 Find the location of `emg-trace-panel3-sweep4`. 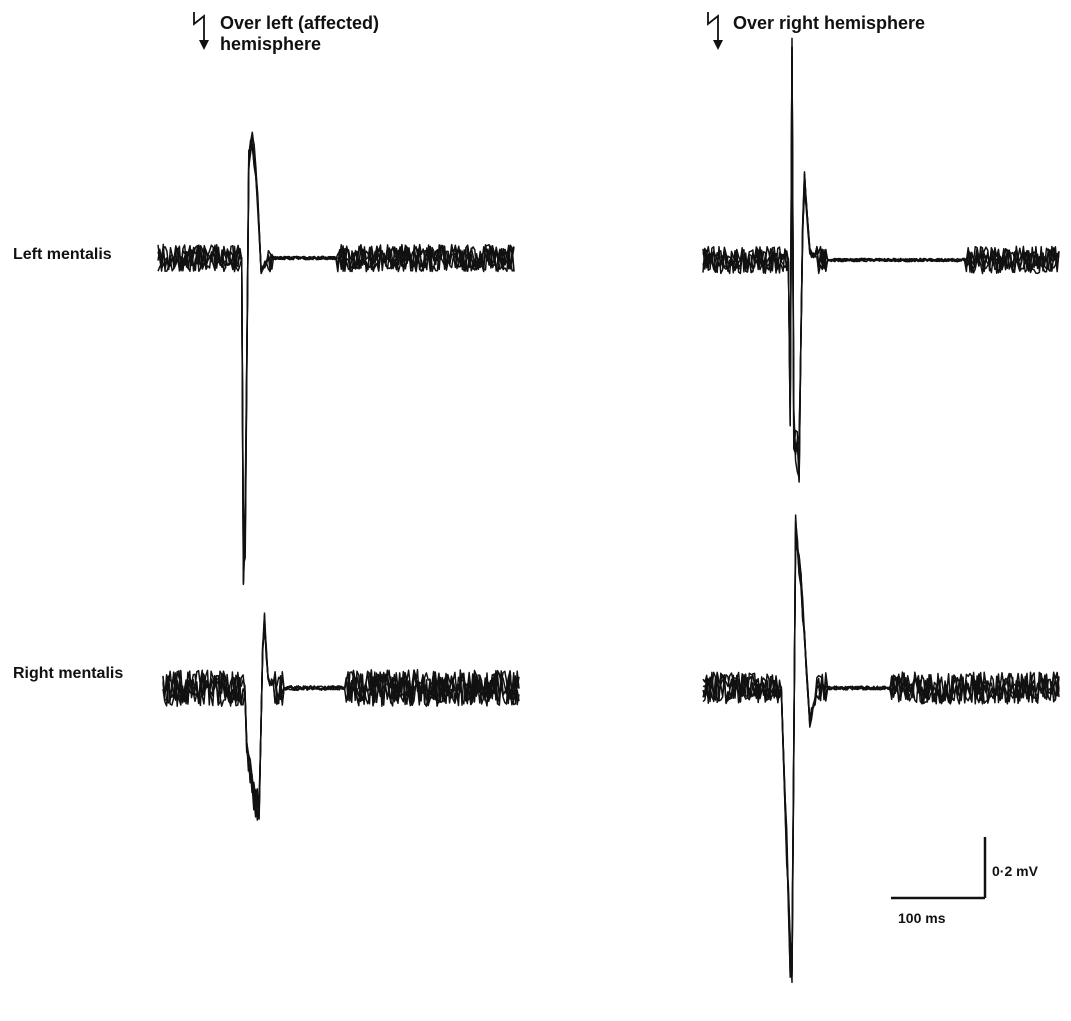

emg-trace-panel3-sweep4 is located at coordinates (881, 268).